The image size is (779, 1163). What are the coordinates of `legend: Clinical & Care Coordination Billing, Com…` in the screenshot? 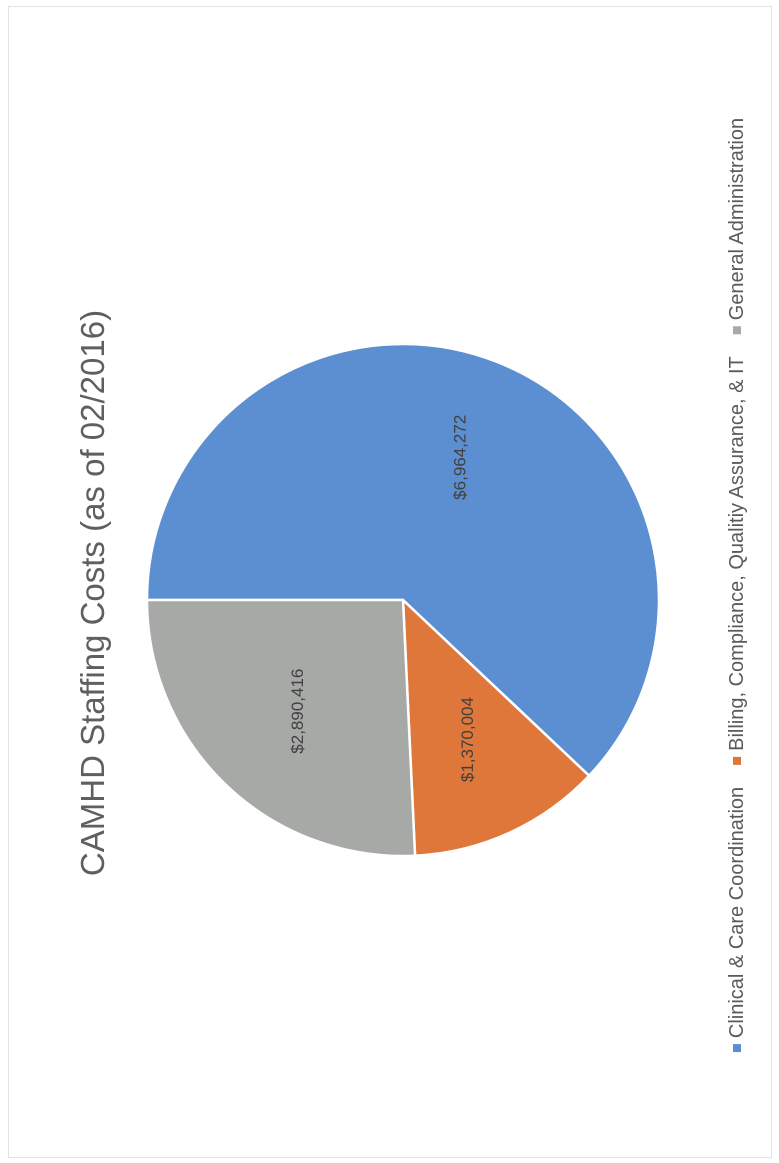 It's located at (737, 585).